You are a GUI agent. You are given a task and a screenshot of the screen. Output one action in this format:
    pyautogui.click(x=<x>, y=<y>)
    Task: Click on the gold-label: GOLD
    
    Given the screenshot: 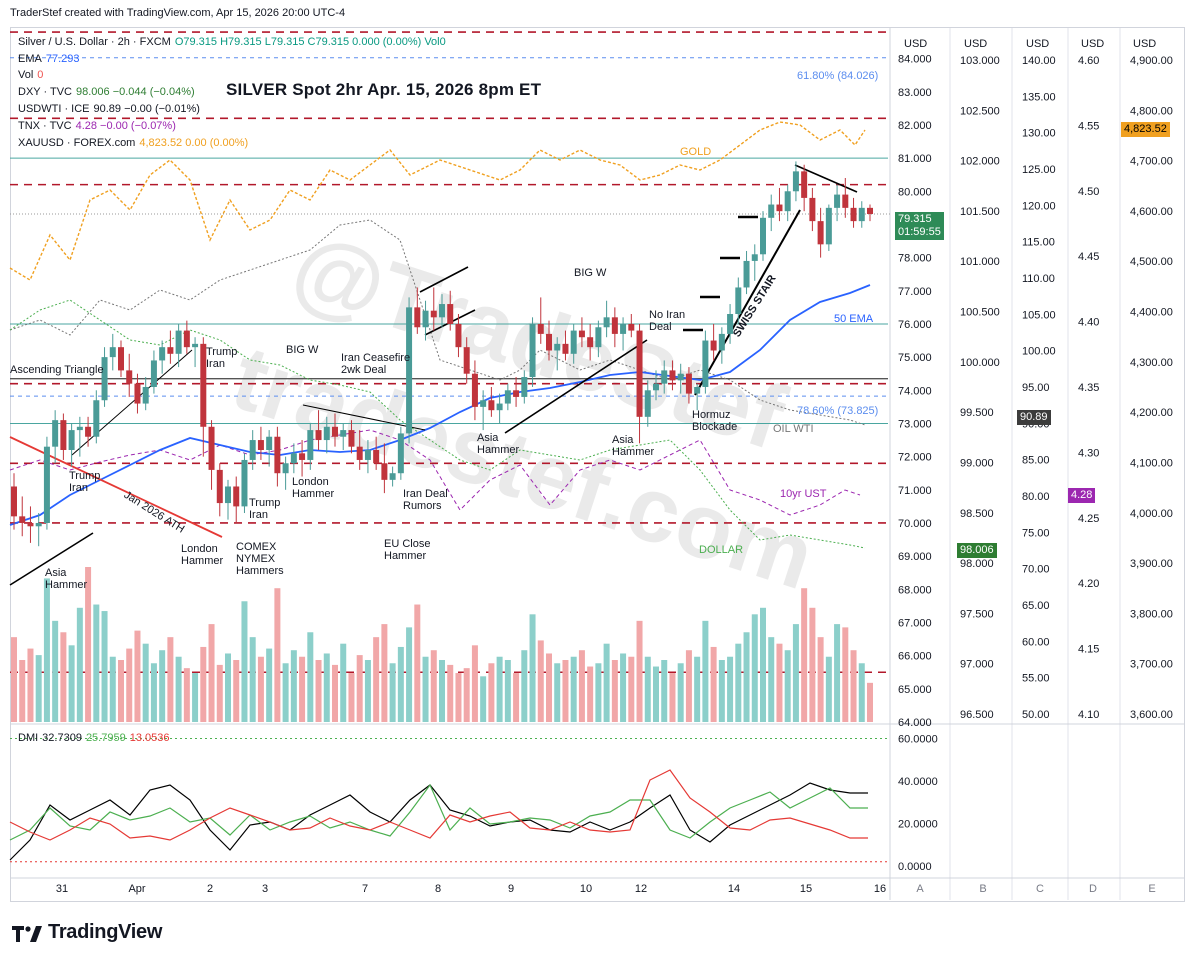 What is the action you would take?
    pyautogui.click(x=696, y=152)
    